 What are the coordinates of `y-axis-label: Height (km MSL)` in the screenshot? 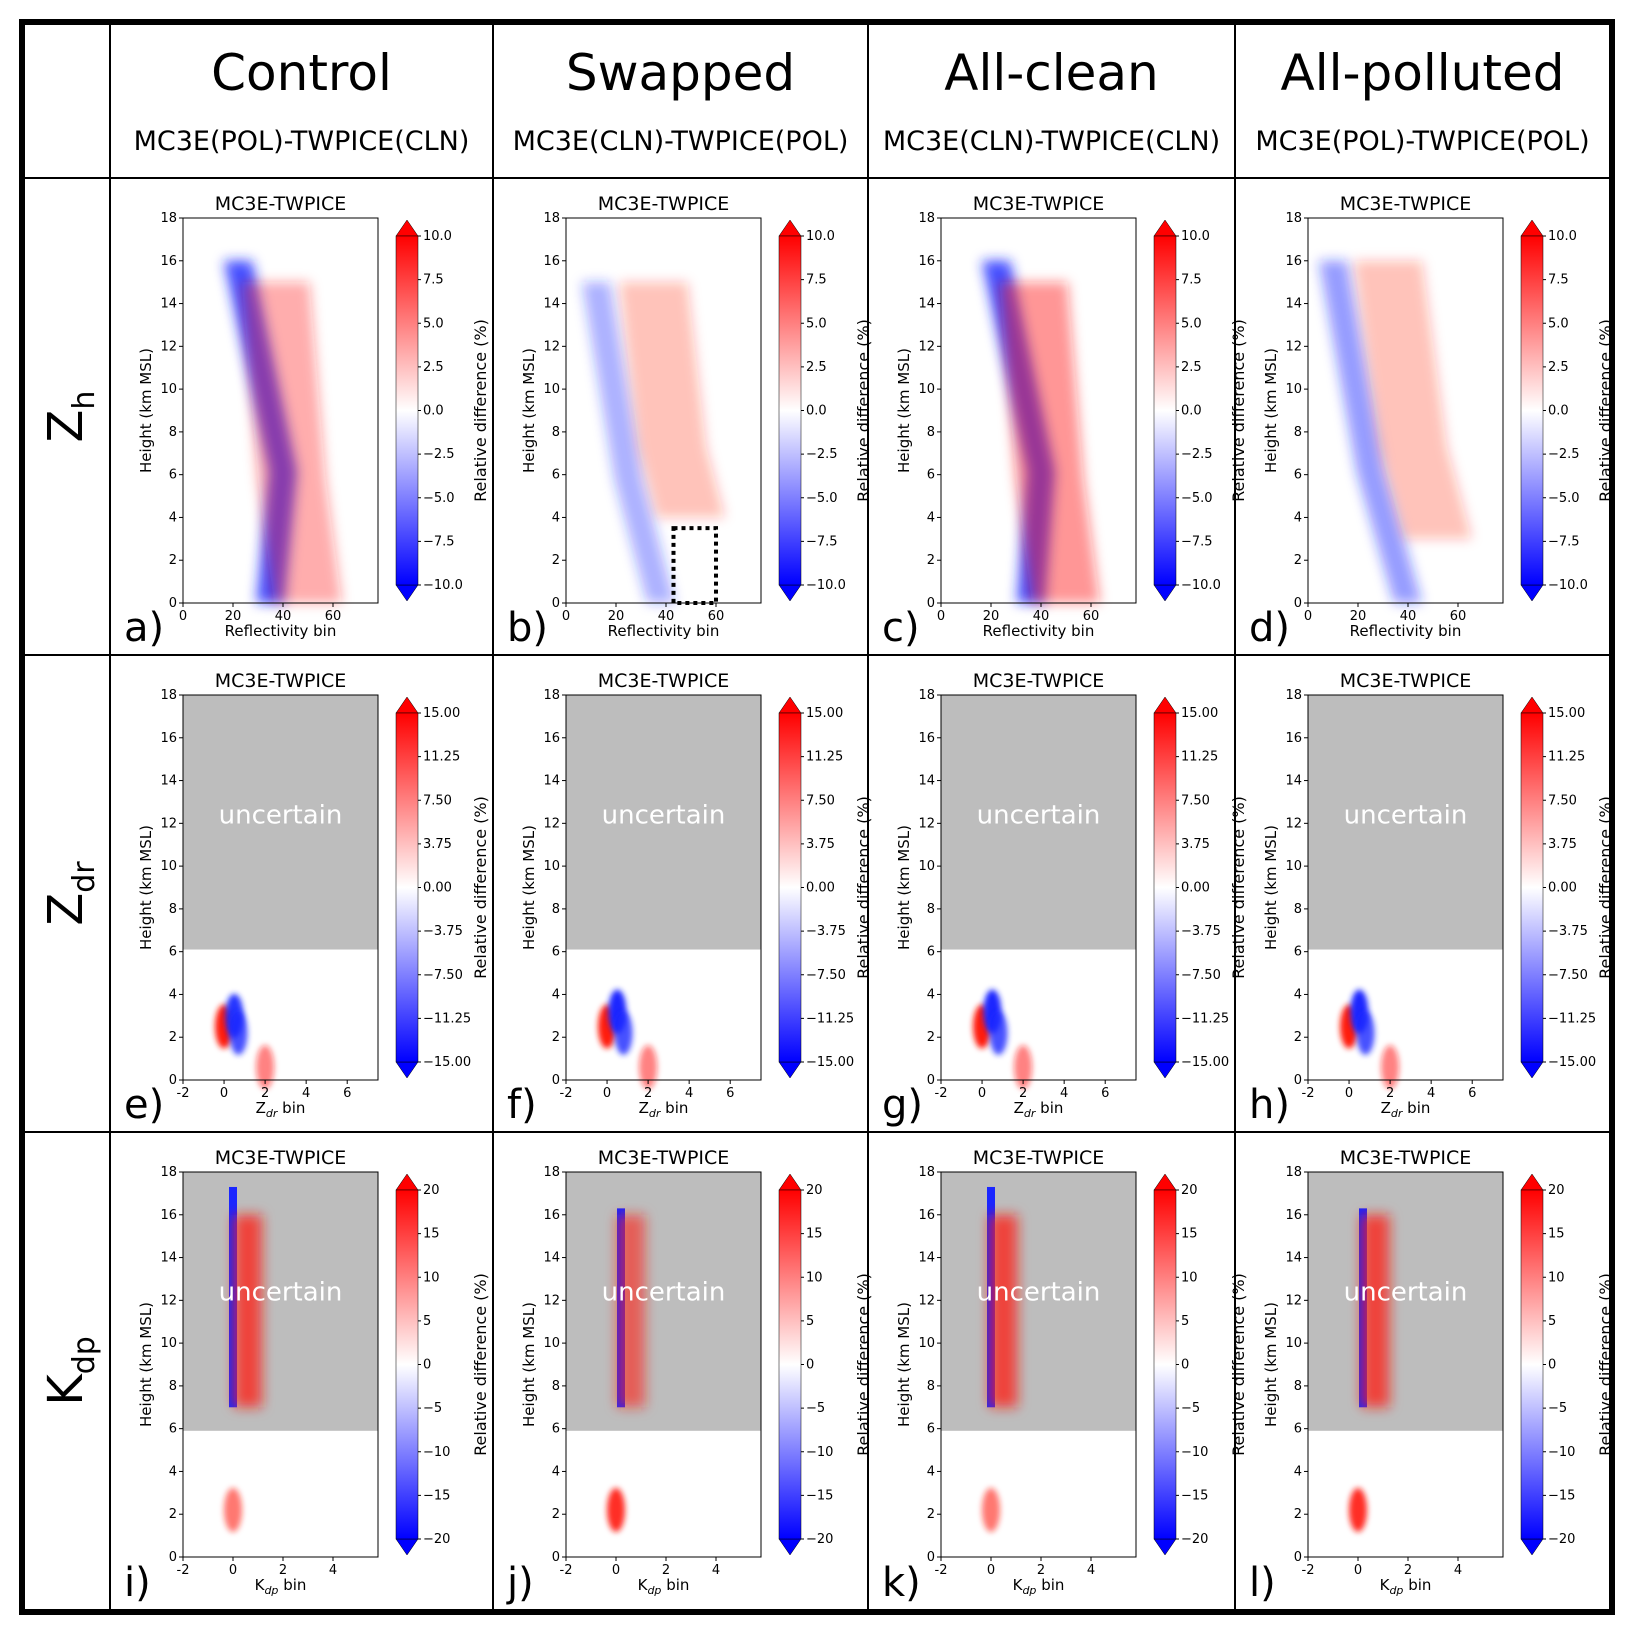 It's located at (1271, 887).